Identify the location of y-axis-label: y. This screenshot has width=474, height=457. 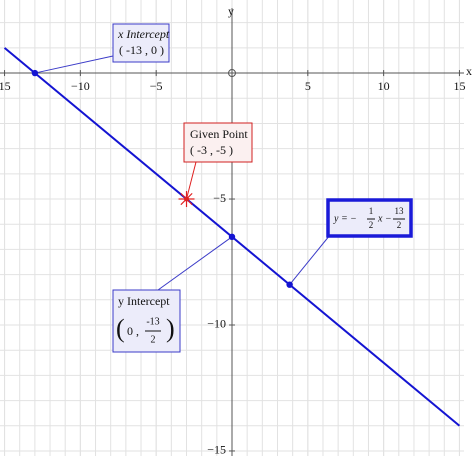
(231, 11).